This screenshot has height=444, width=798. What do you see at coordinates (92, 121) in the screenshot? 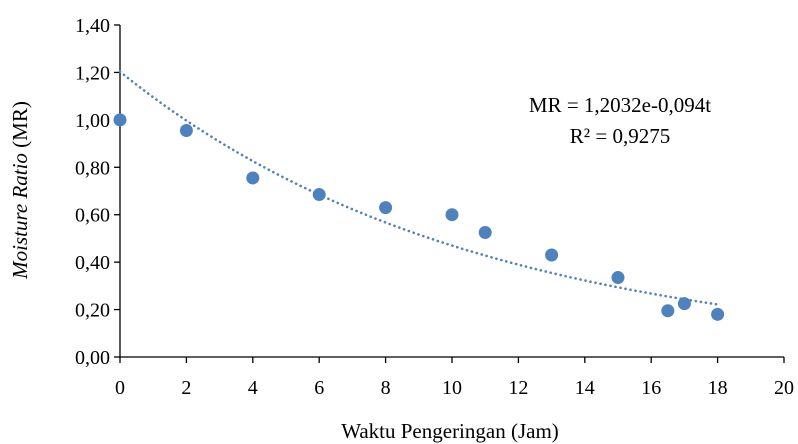
I see `y-tick-label: 1,00` at bounding box center [92, 121].